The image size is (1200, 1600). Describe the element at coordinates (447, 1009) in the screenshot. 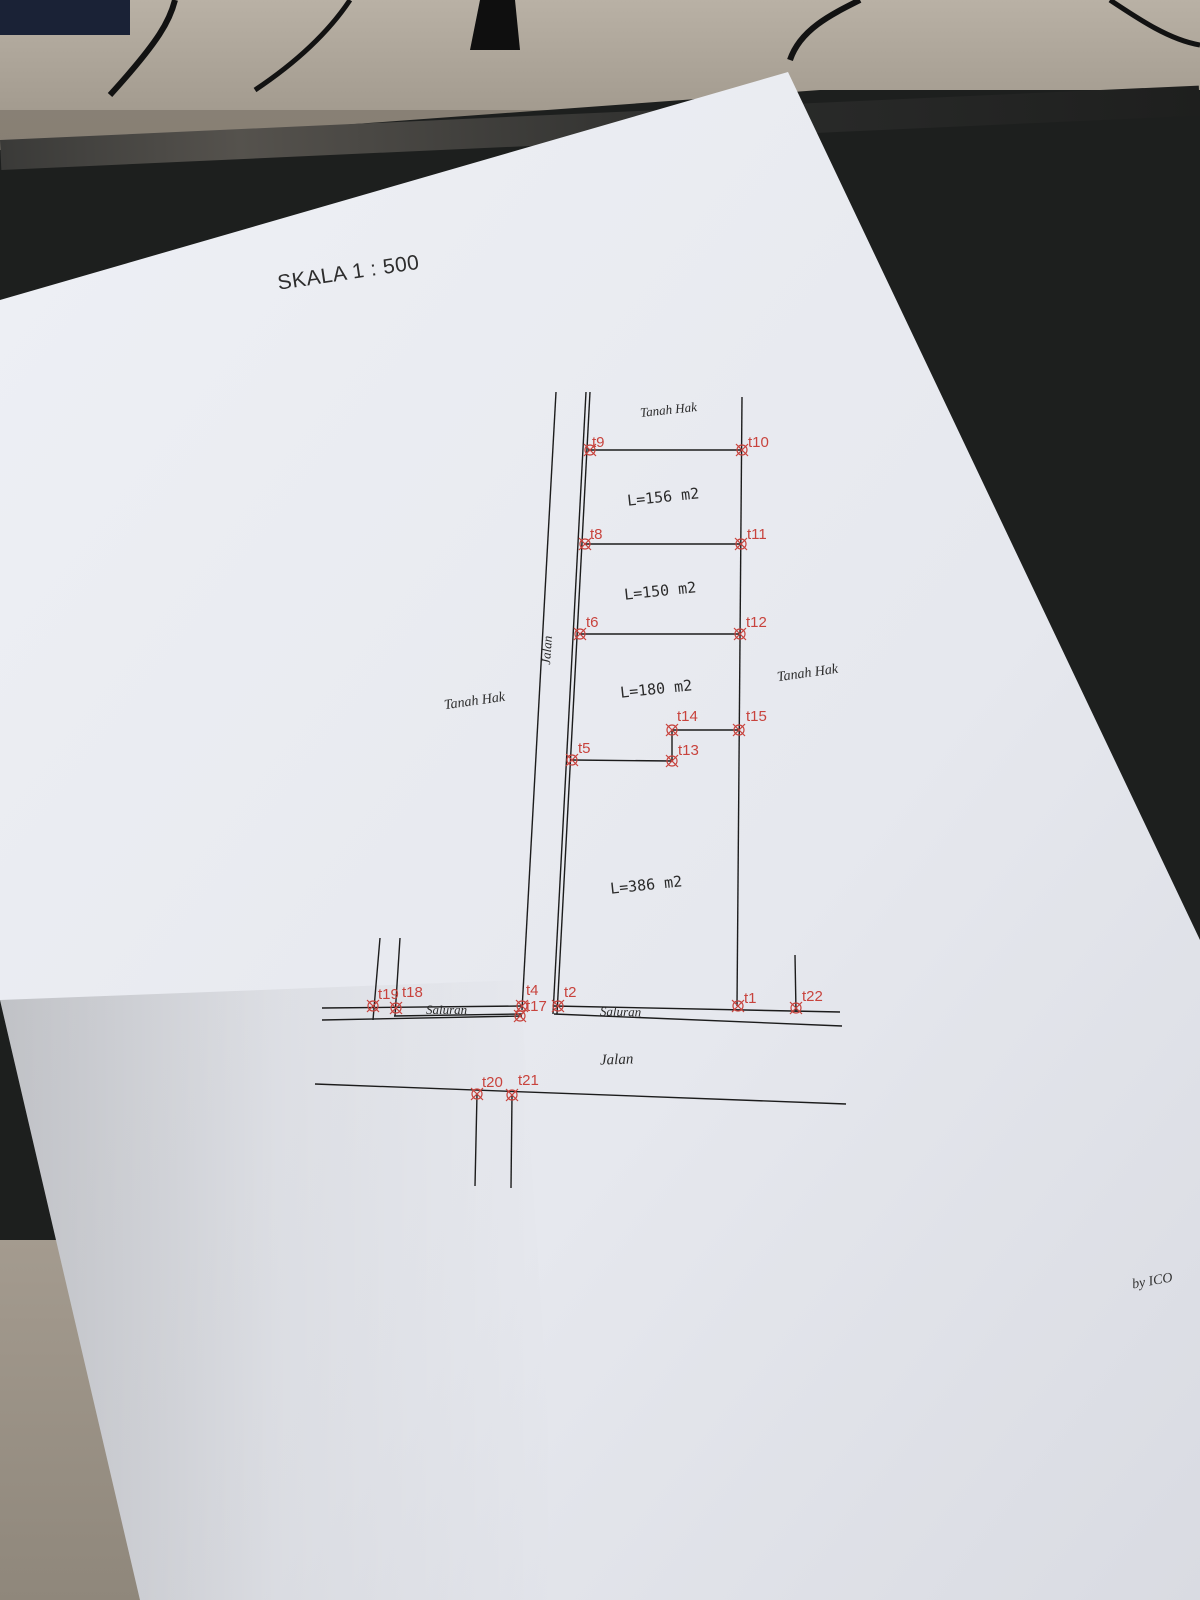

I see `label-saluran-left: Saluran` at that location.